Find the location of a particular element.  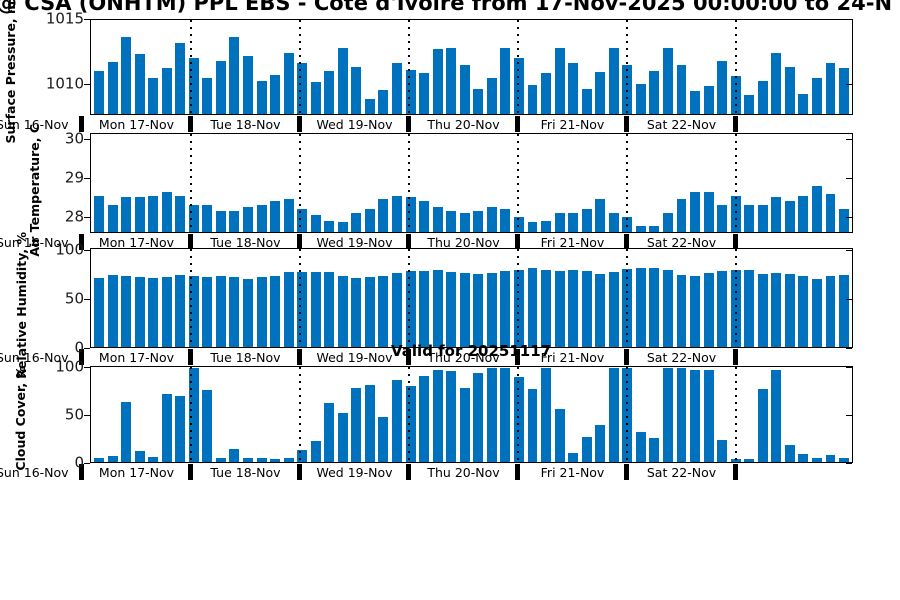

y-tick-label: 29 is located at coordinates (74, 177).